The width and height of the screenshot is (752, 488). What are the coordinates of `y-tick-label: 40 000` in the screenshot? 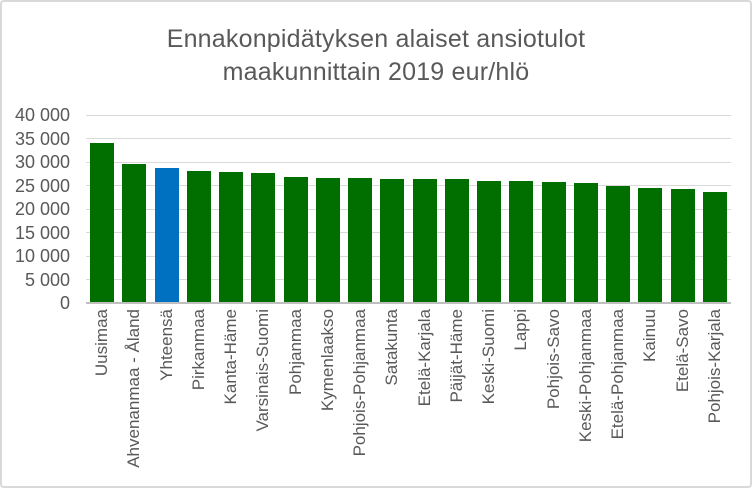 It's located at (42, 115).